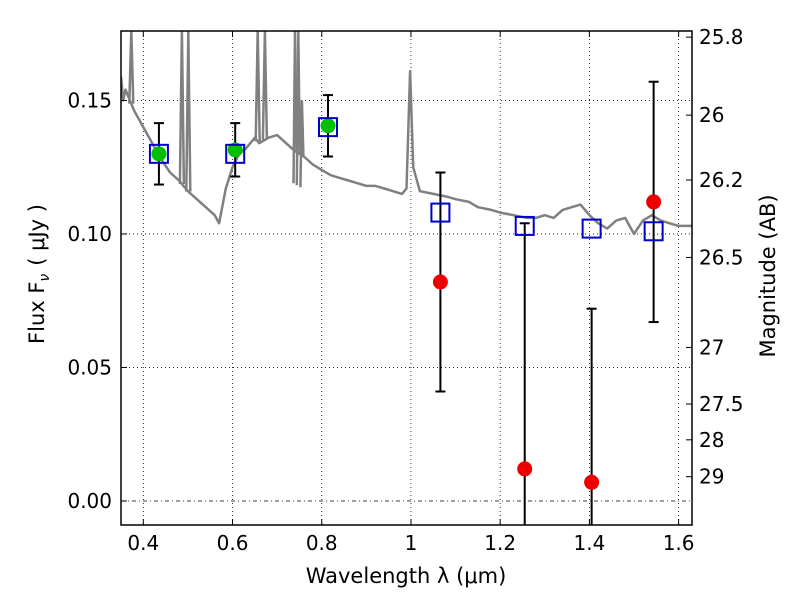 This screenshot has width=800, height=604. What do you see at coordinates (679, 543) in the screenshot?
I see `x-tick-label: 1.6` at bounding box center [679, 543].